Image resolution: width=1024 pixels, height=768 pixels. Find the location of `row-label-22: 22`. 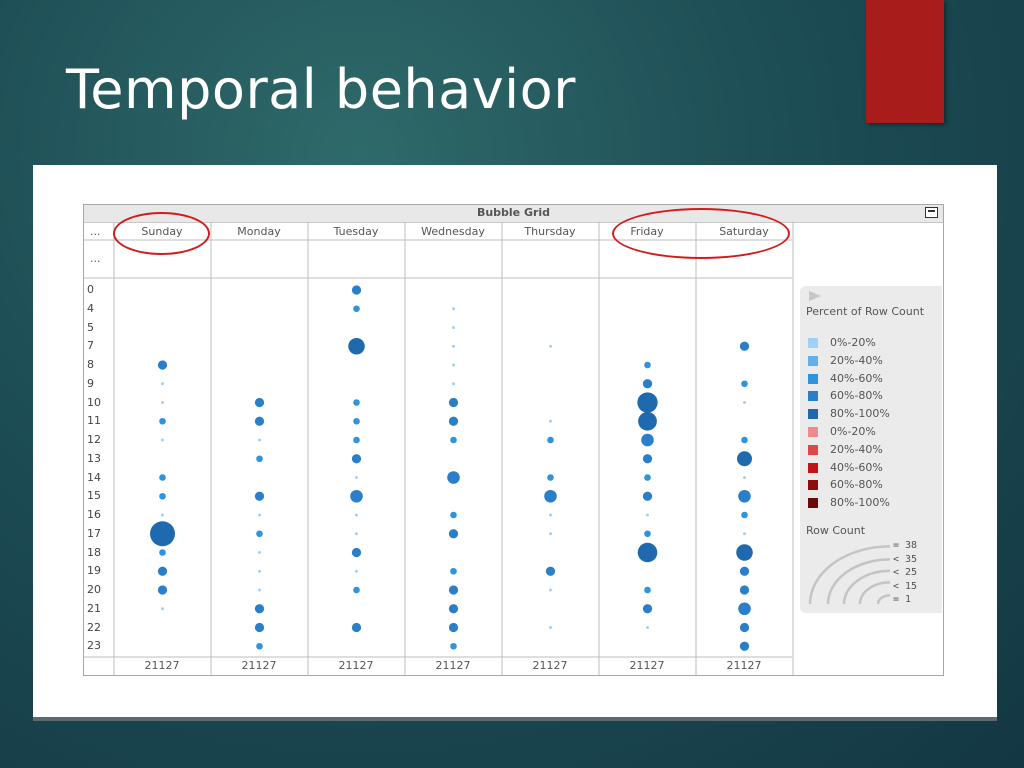

row-label-22: 22 is located at coordinates (94, 627).